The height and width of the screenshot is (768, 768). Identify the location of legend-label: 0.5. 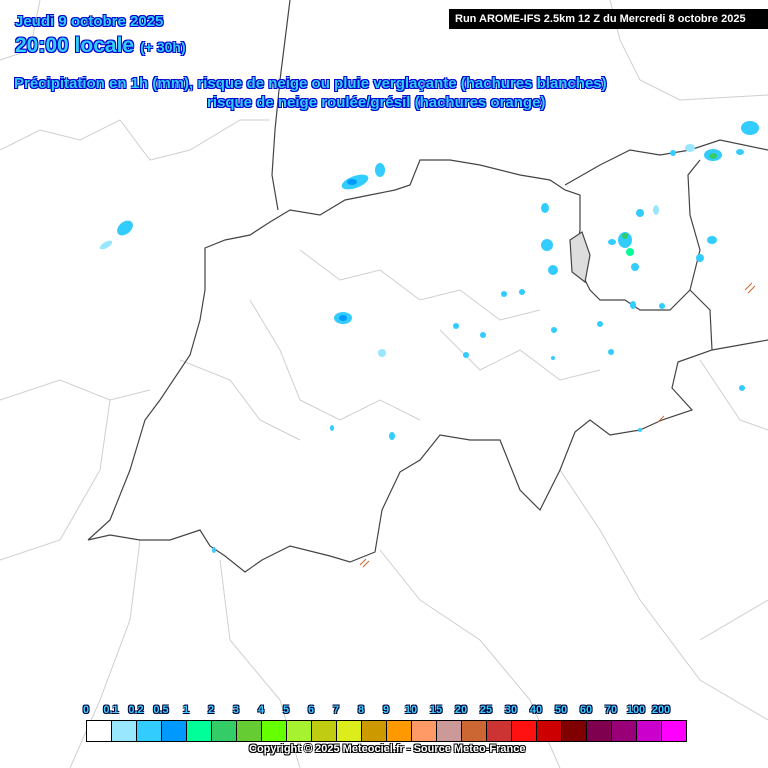
(161, 710).